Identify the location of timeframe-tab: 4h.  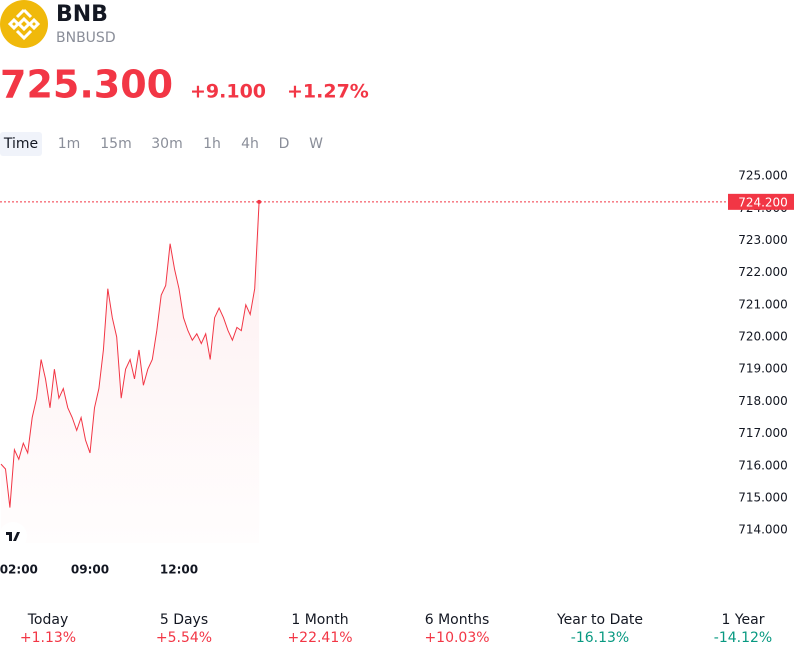
(250, 144).